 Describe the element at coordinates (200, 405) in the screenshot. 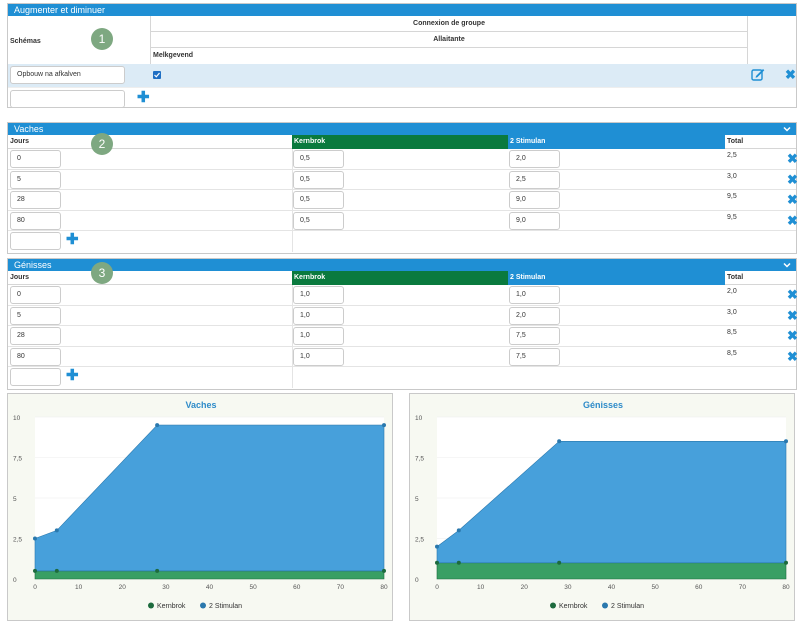

I see `chart-title: Vaches` at that location.